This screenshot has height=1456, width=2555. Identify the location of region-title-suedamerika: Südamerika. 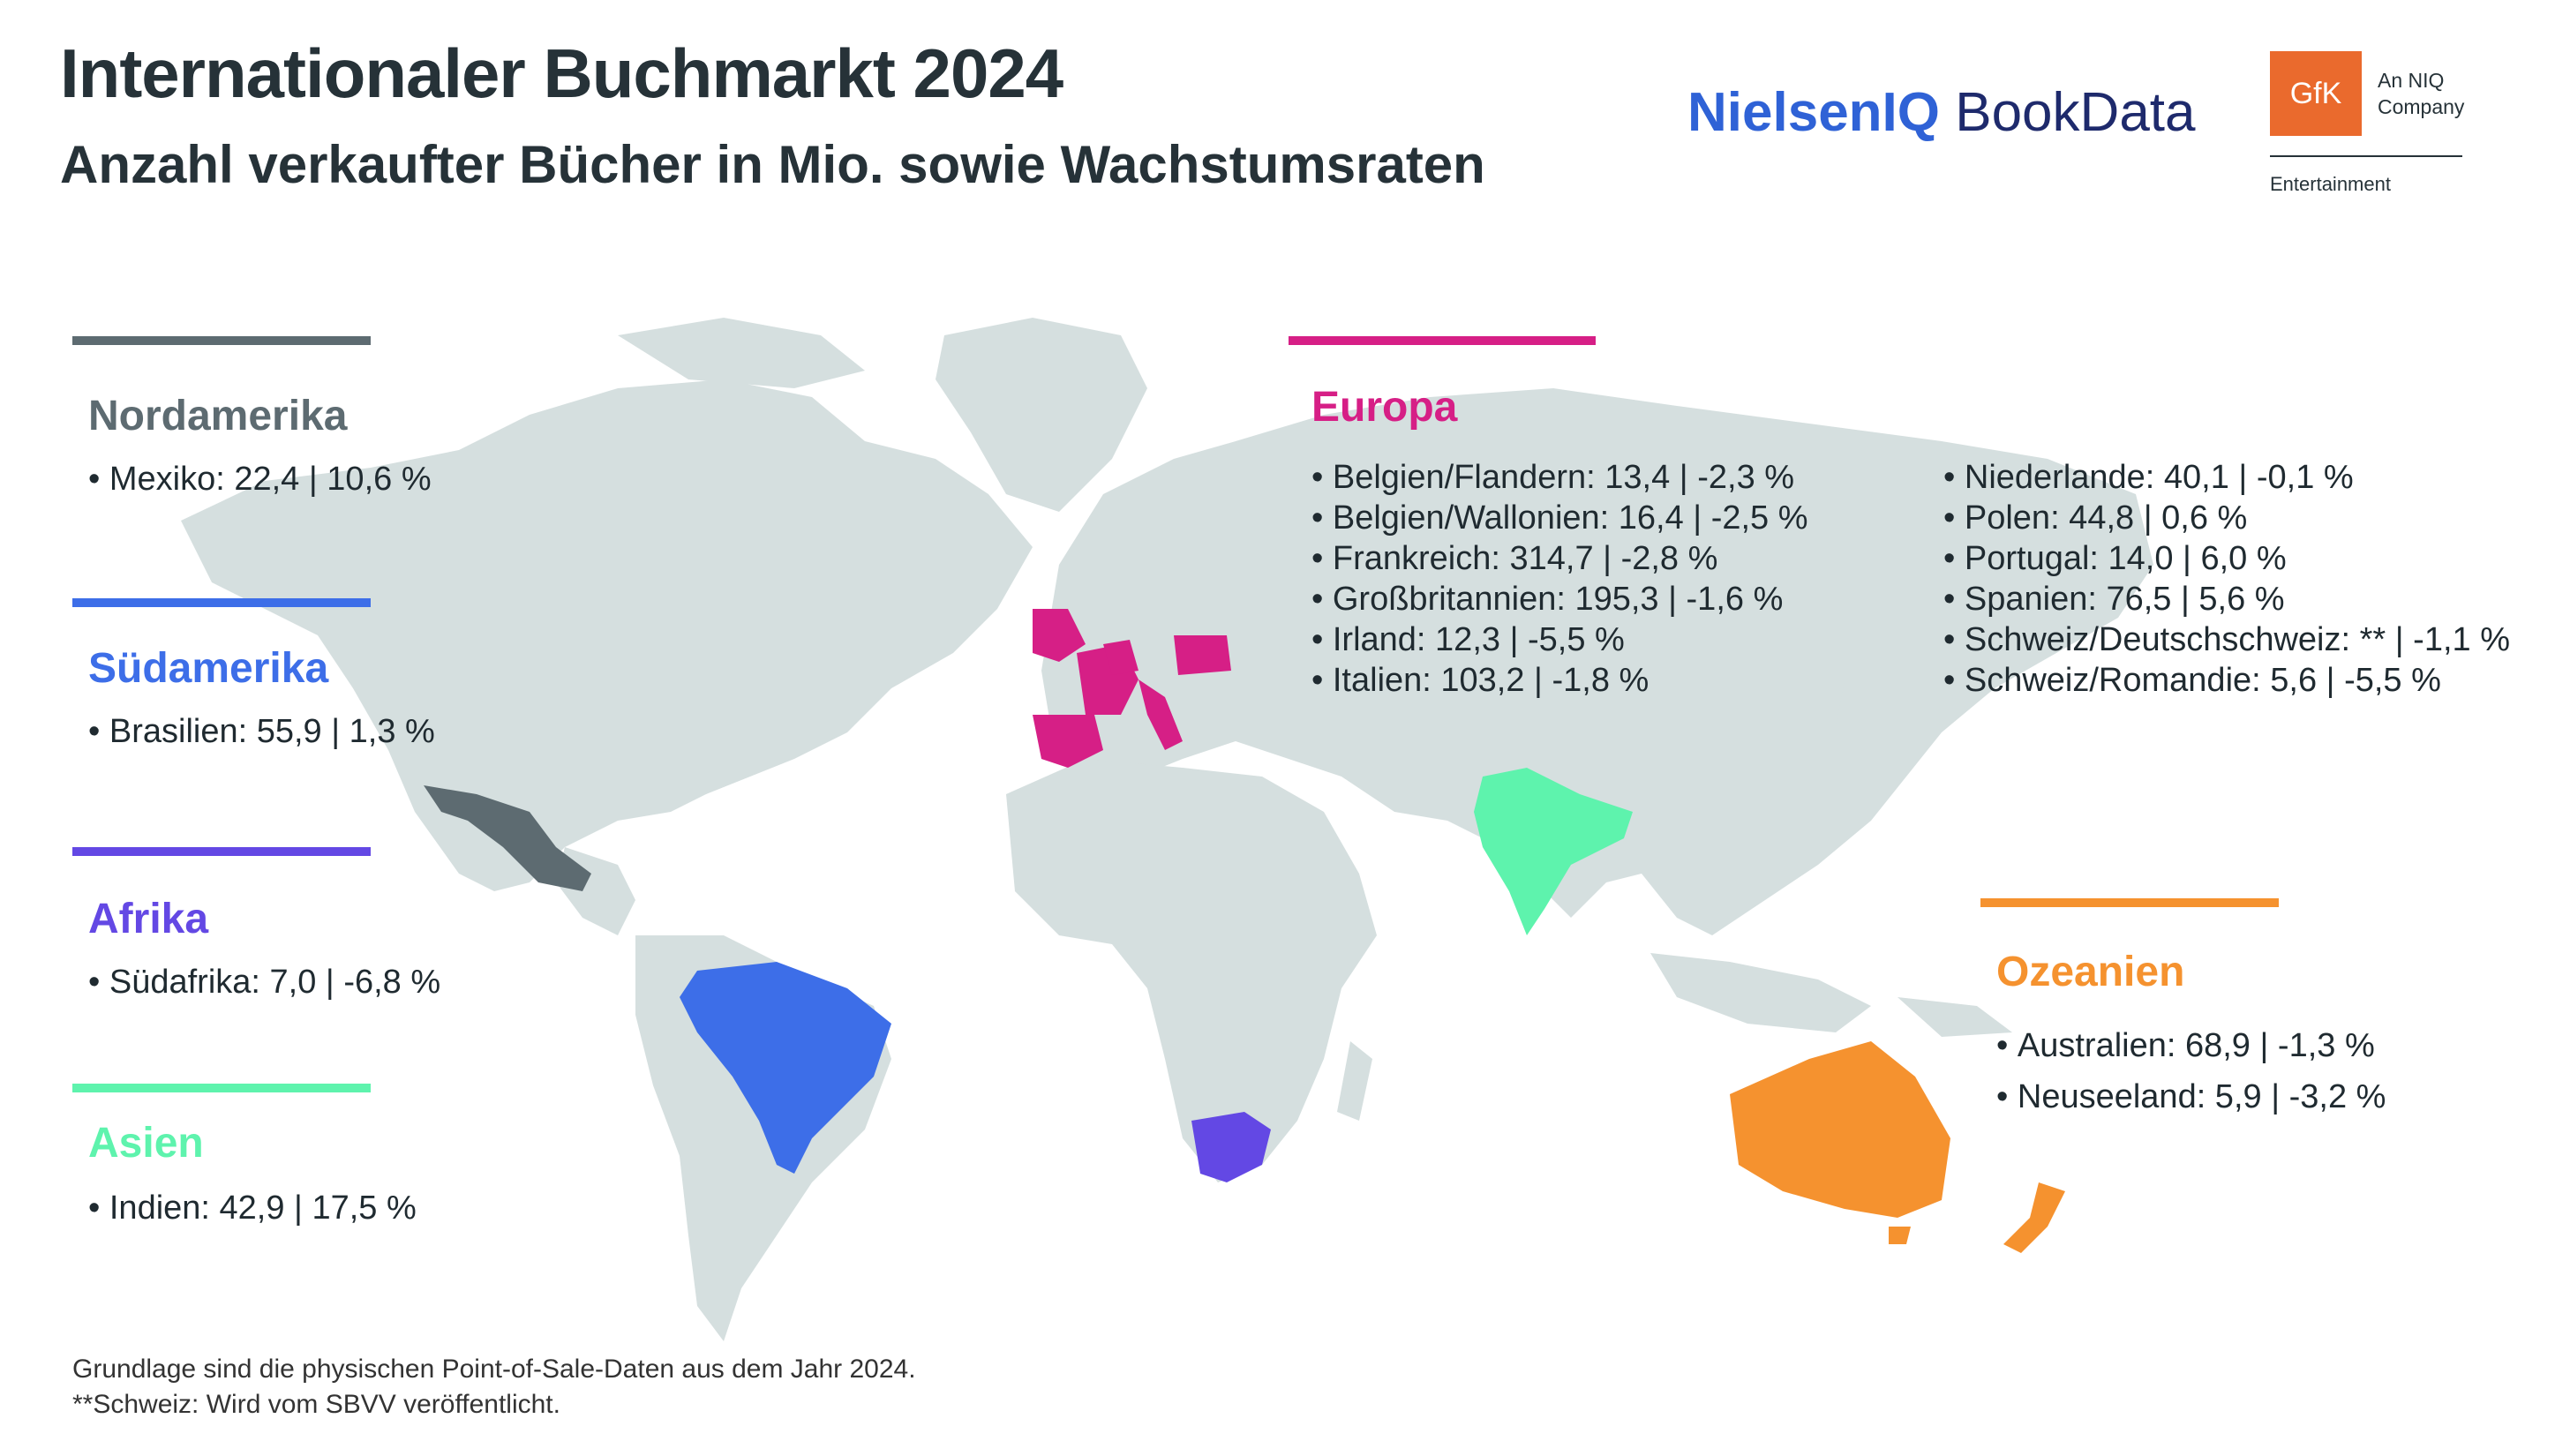
(208, 668).